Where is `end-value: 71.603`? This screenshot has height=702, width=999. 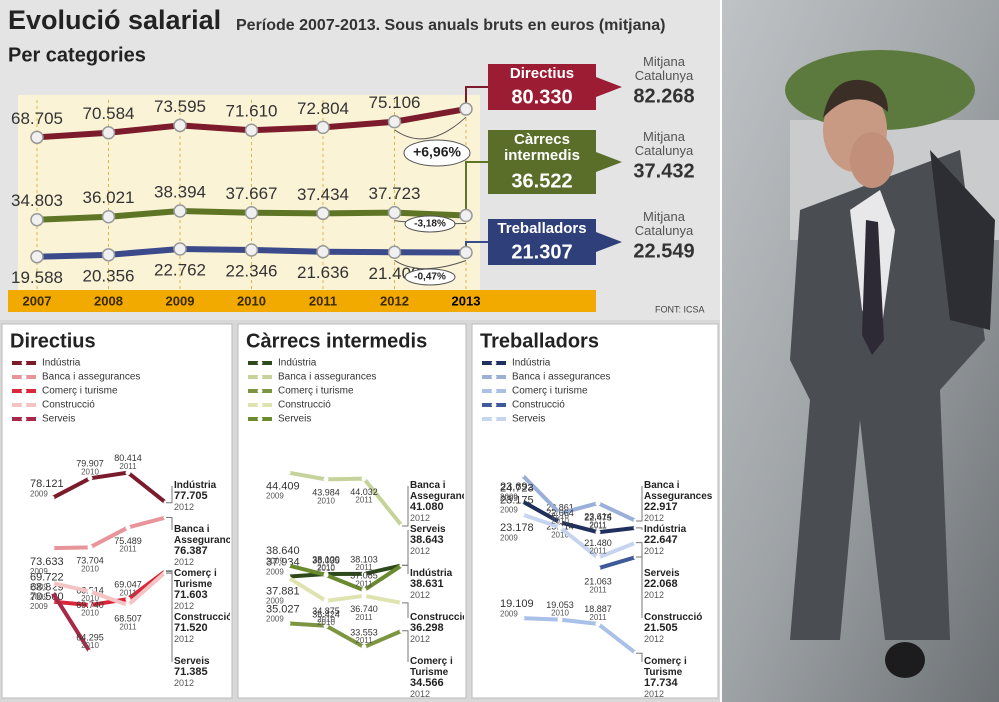
end-value: 71.603 is located at coordinates (191, 595).